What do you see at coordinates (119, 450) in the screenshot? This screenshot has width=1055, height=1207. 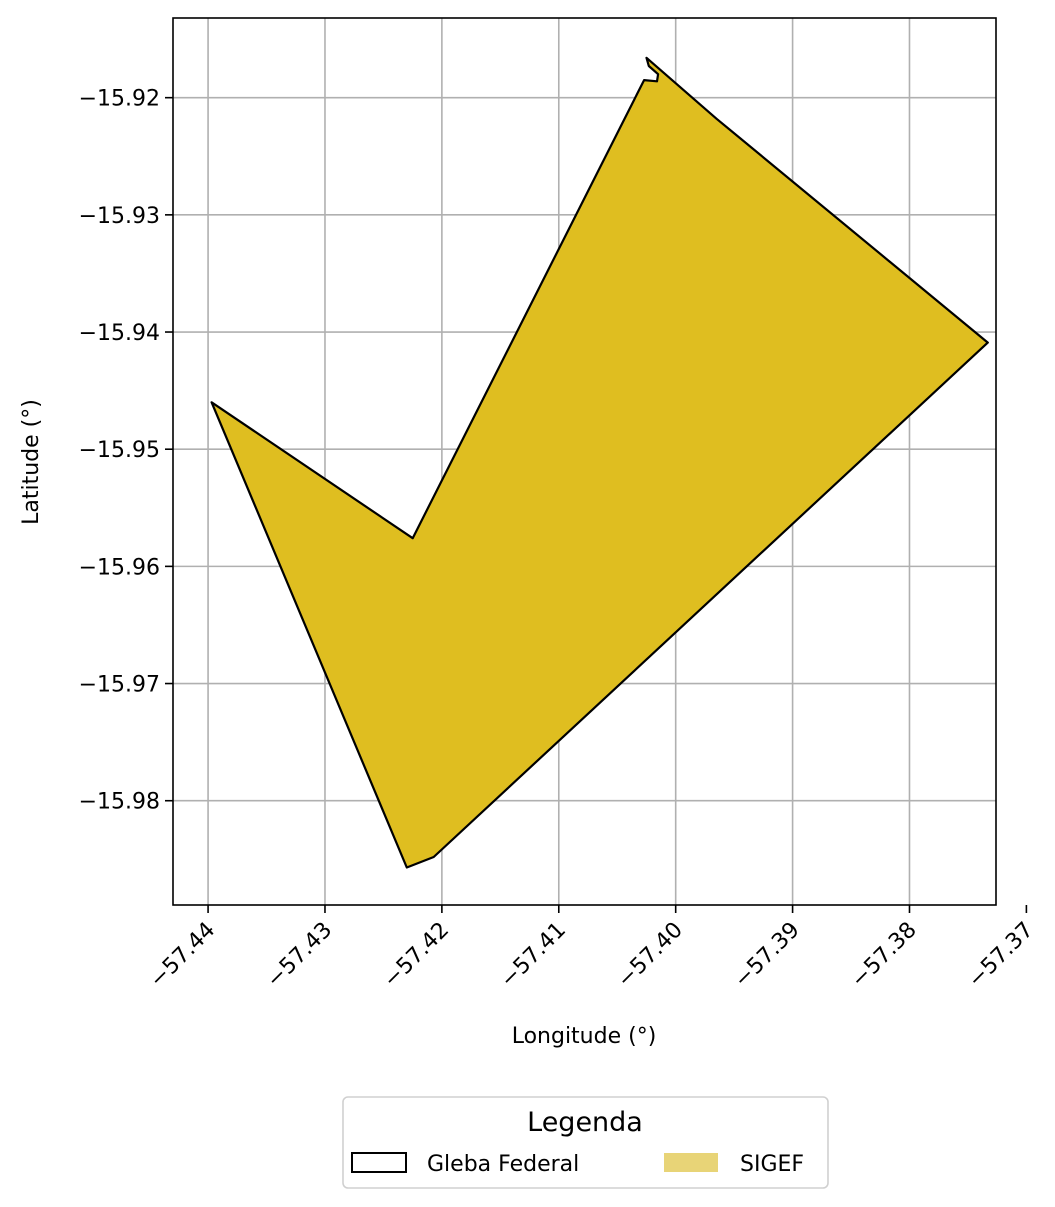 I see `y-tick-label-3: −15.95` at bounding box center [119, 450].